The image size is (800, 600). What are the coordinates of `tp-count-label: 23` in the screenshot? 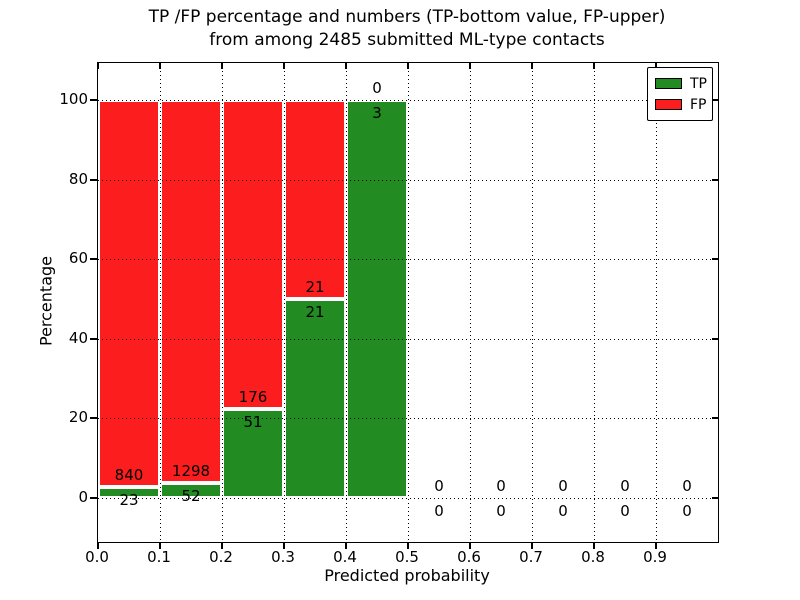 It's located at (129, 500).